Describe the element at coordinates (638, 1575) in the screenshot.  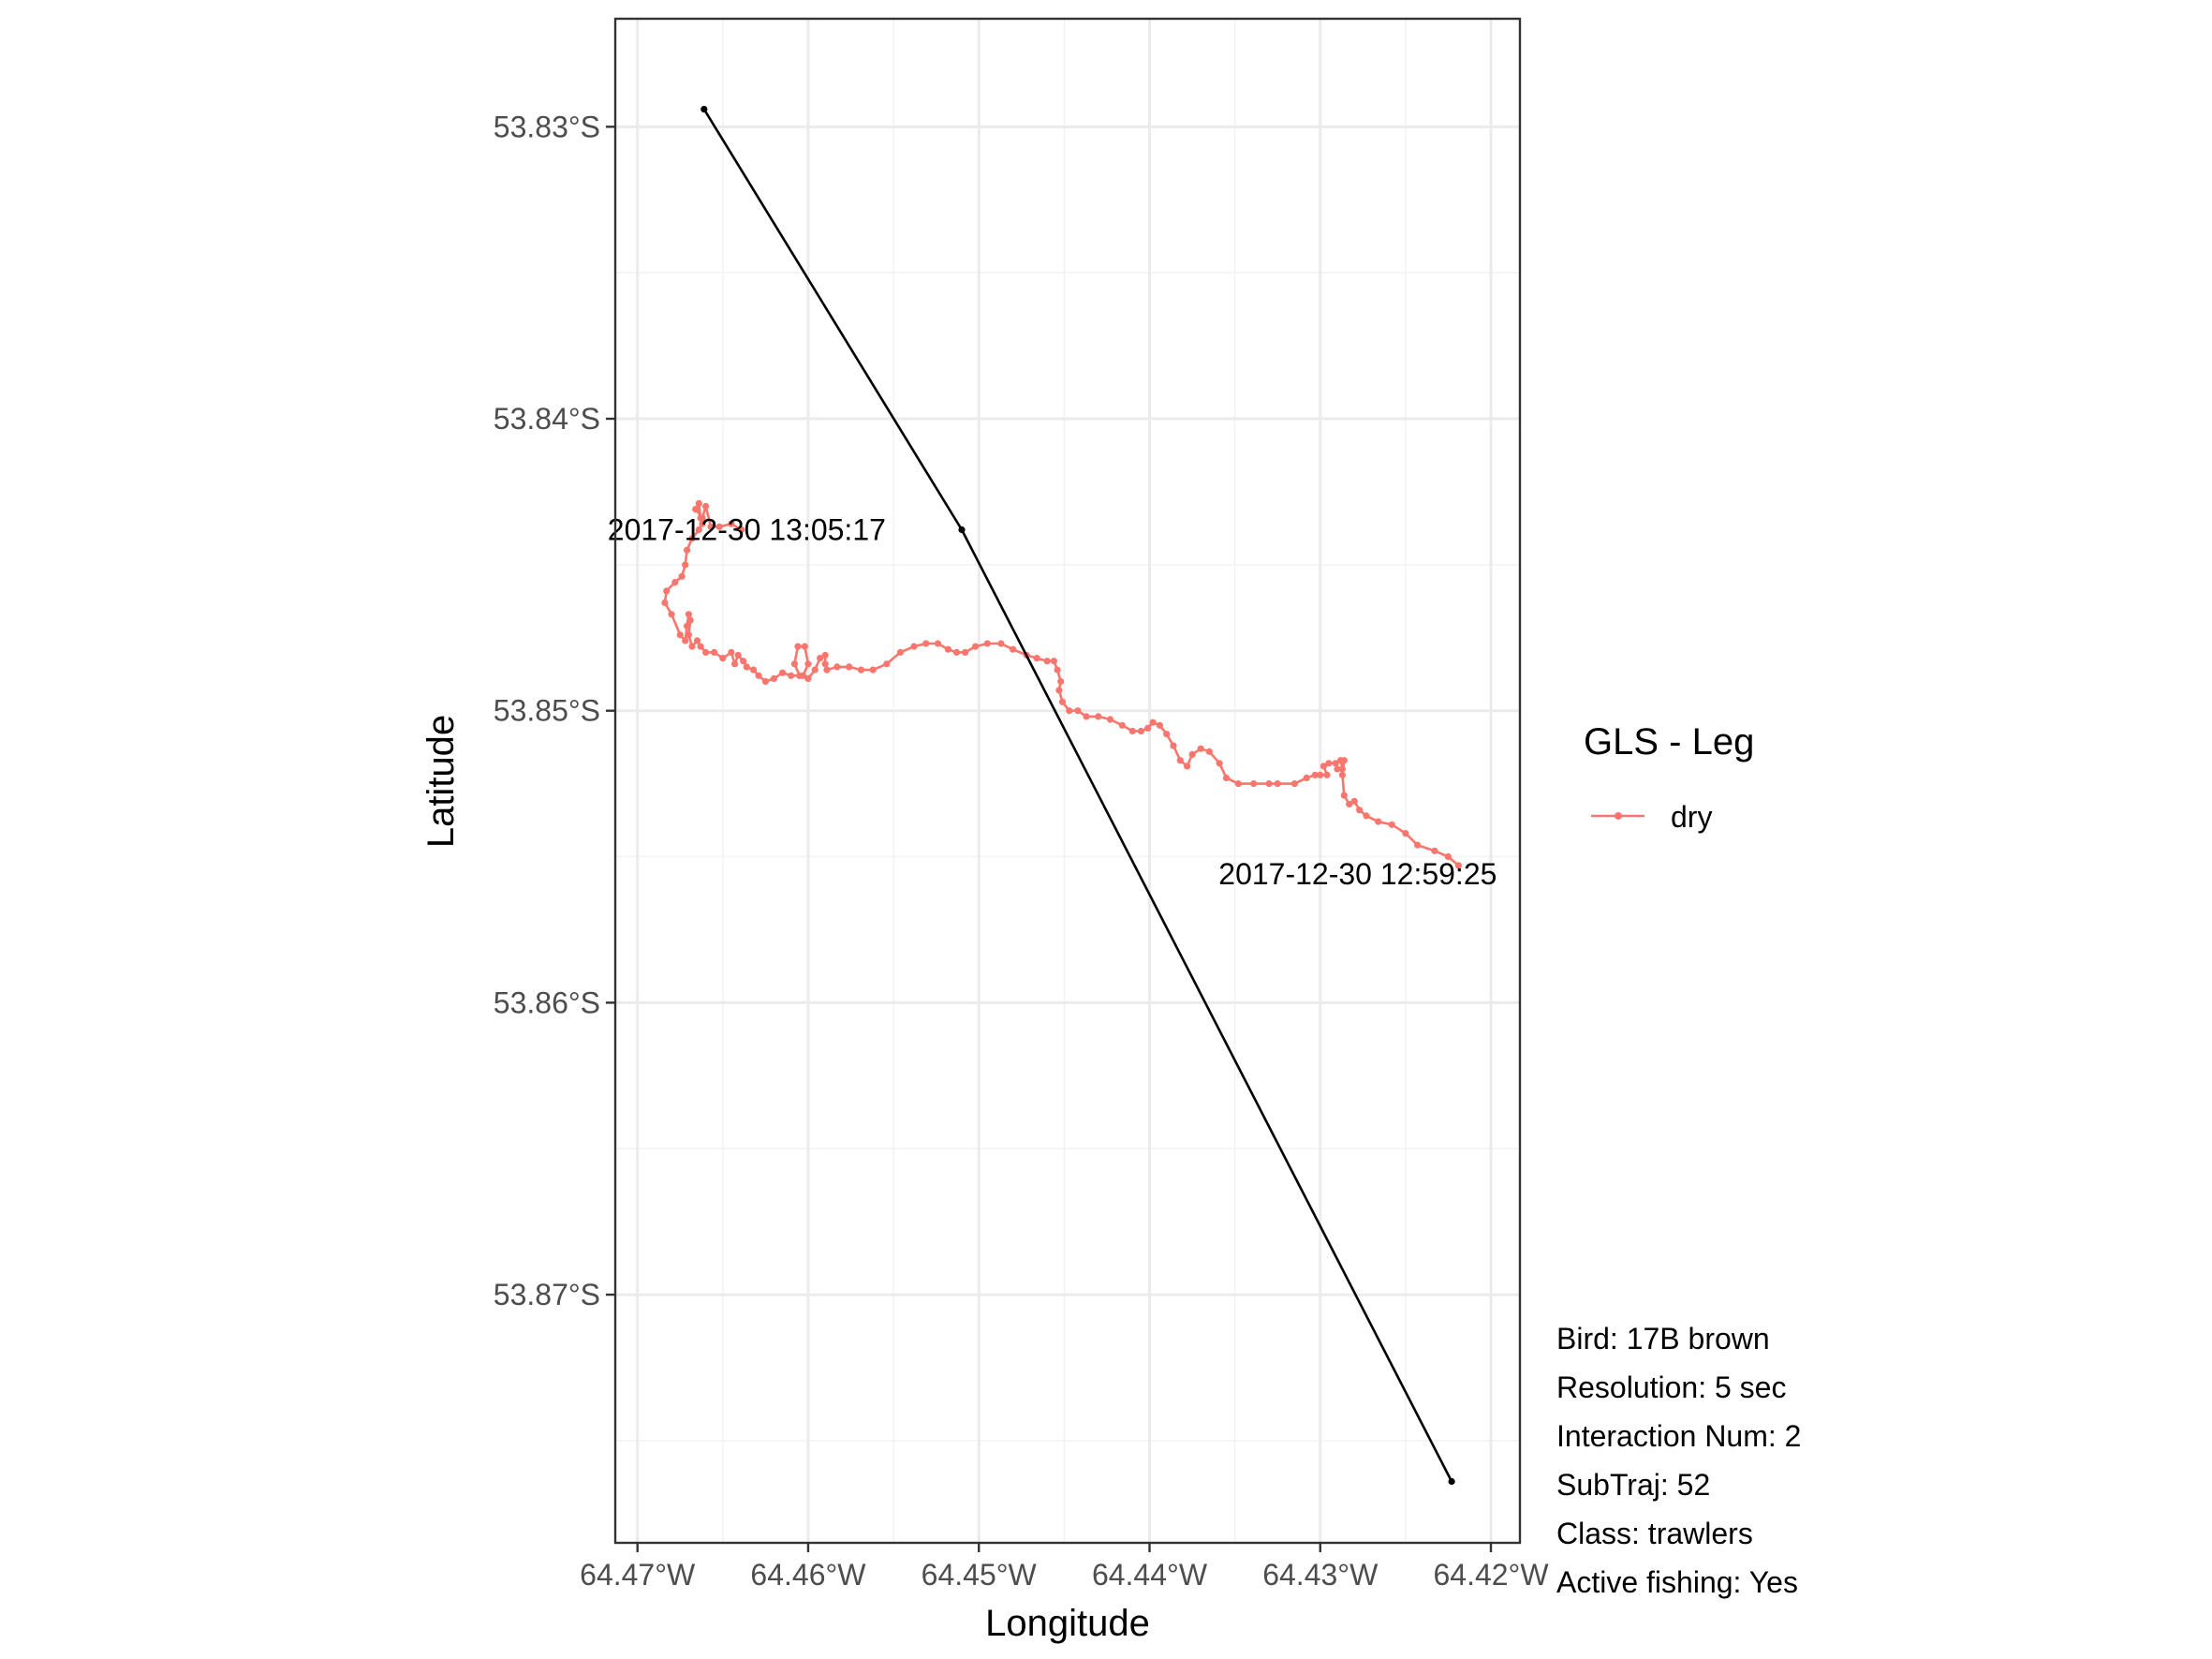
I see `x-tick-label: 64.47°W` at that location.